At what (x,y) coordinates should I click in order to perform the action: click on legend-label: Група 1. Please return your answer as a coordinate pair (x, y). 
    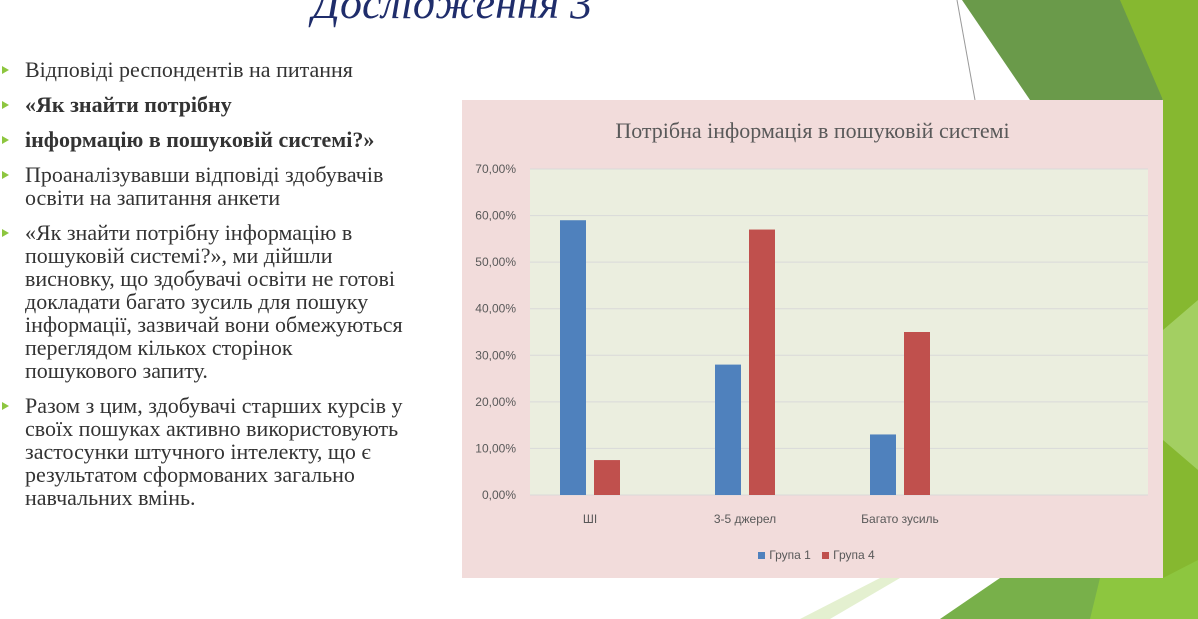
    Looking at the image, I should click on (790, 555).